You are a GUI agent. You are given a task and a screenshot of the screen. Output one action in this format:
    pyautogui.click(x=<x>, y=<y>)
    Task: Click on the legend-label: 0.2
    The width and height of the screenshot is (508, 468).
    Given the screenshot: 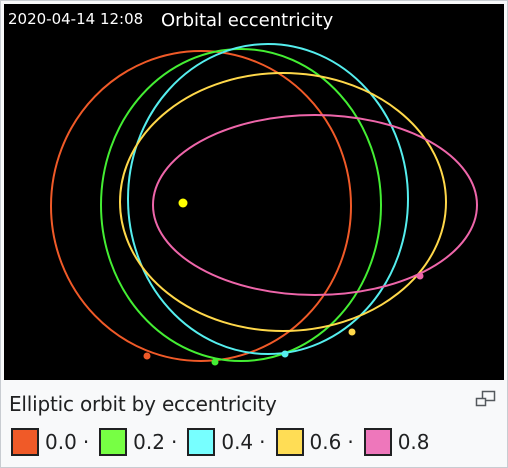 What is the action you would take?
    pyautogui.click(x=149, y=442)
    